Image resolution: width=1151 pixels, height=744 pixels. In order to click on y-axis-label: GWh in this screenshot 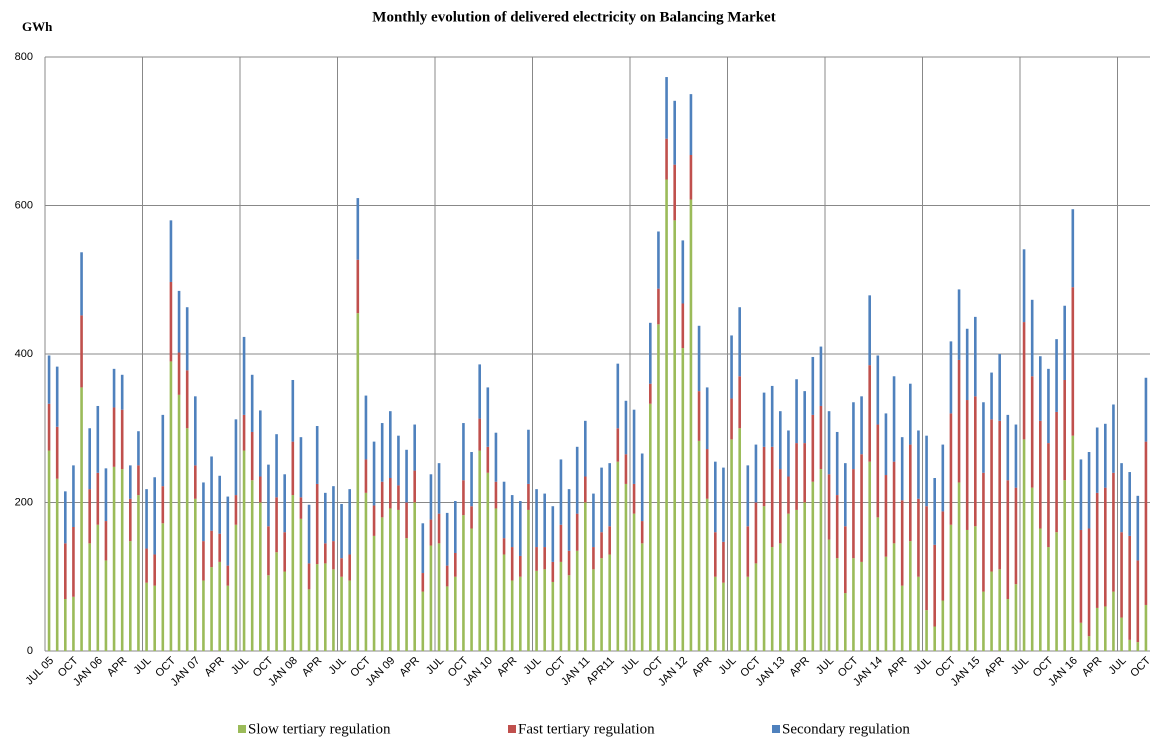, I will do `click(37, 26)`.